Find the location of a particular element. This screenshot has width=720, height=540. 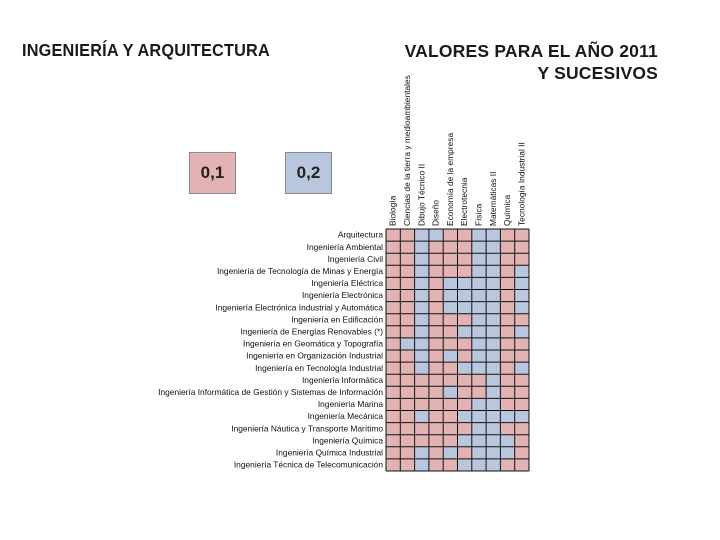

heatmap-cell-r5-c4 is located at coordinates (450, 295).